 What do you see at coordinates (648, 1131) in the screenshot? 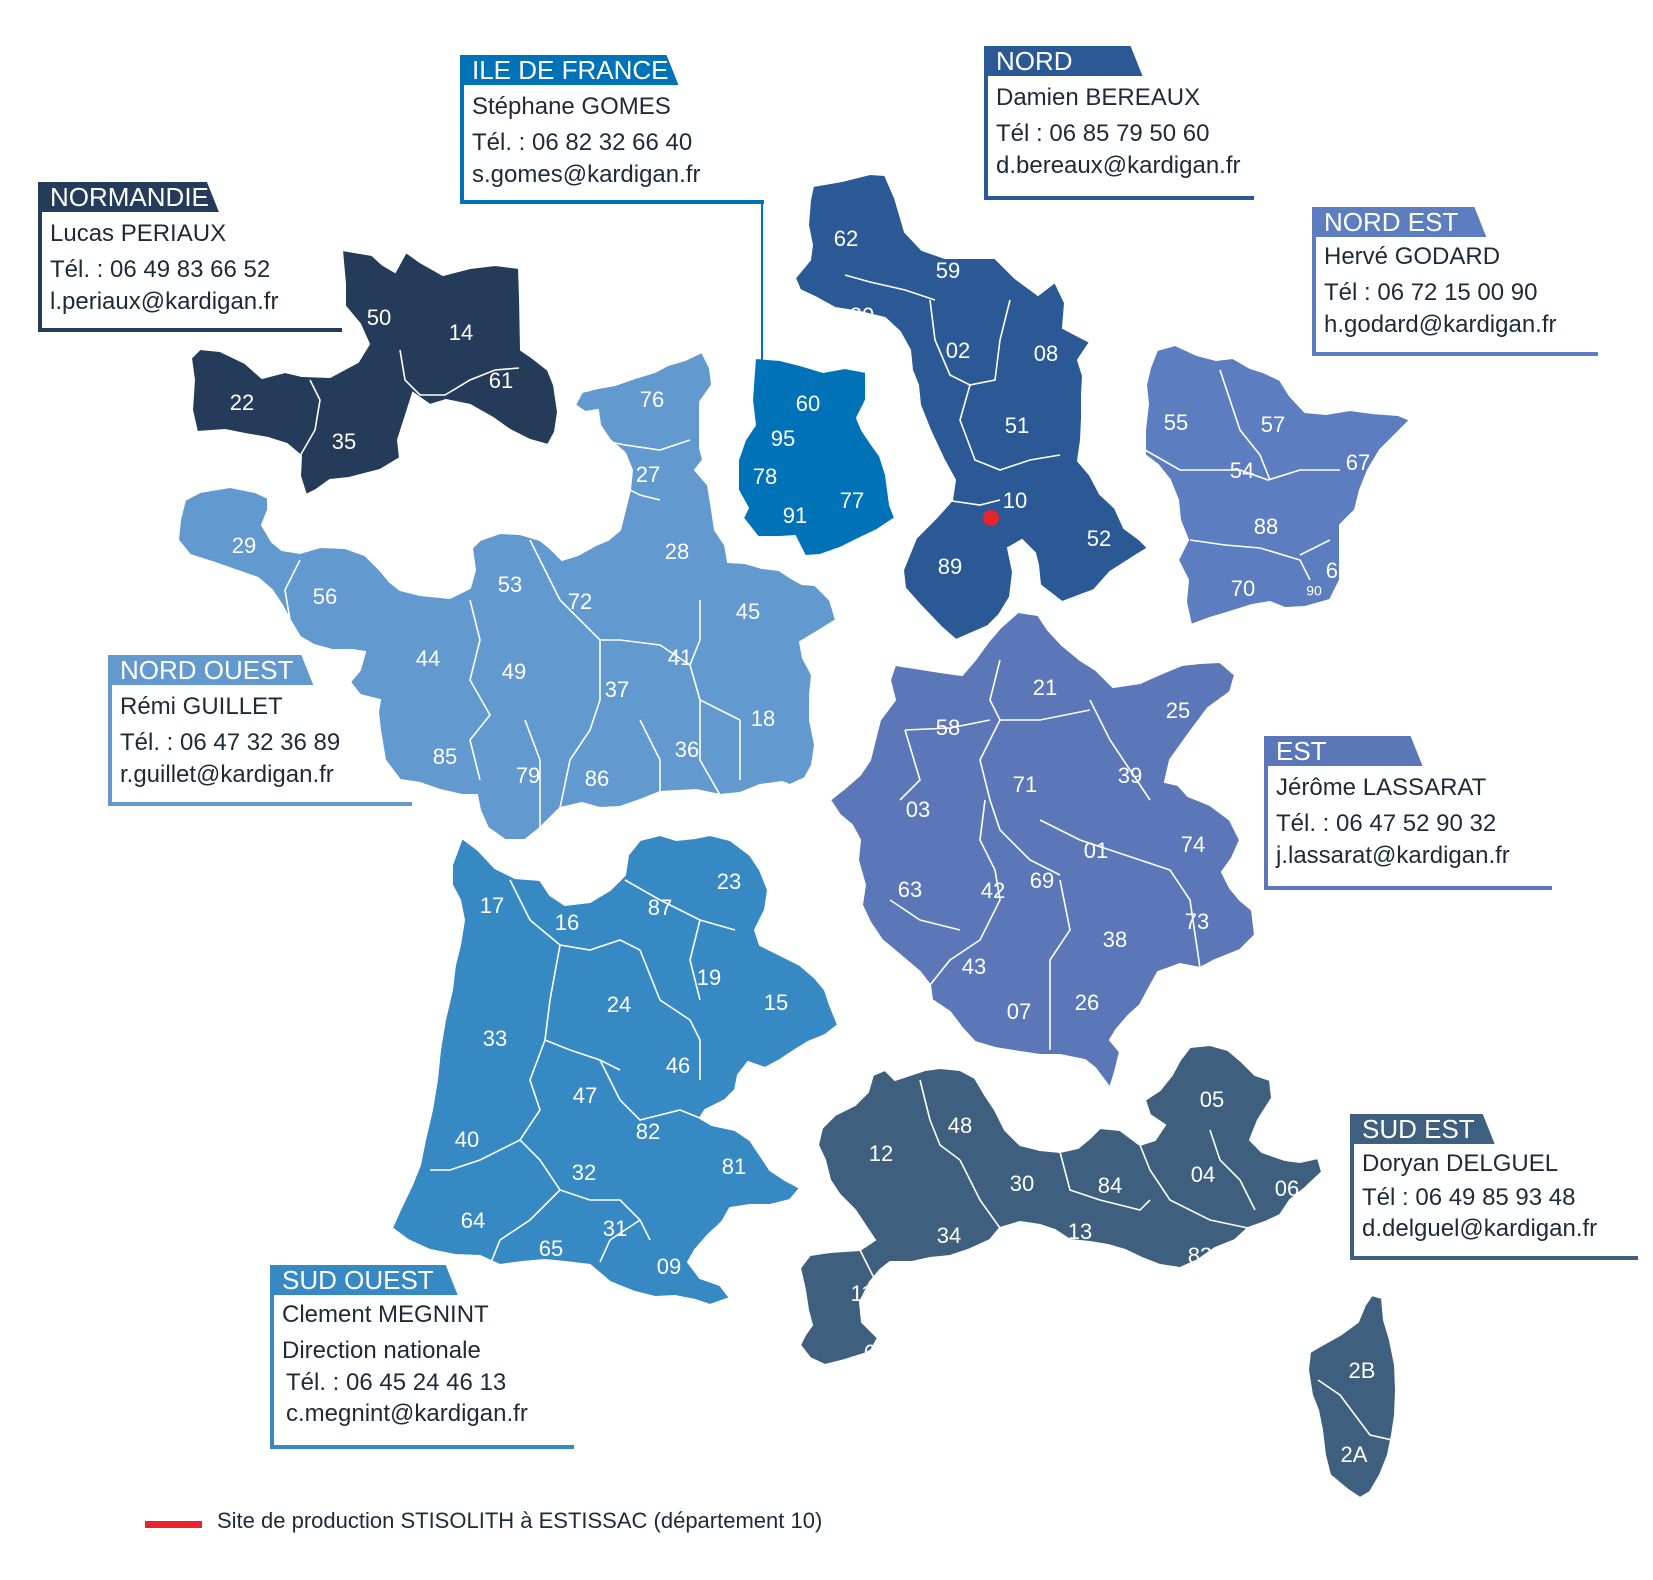
I see `department-label-82: 82` at bounding box center [648, 1131].